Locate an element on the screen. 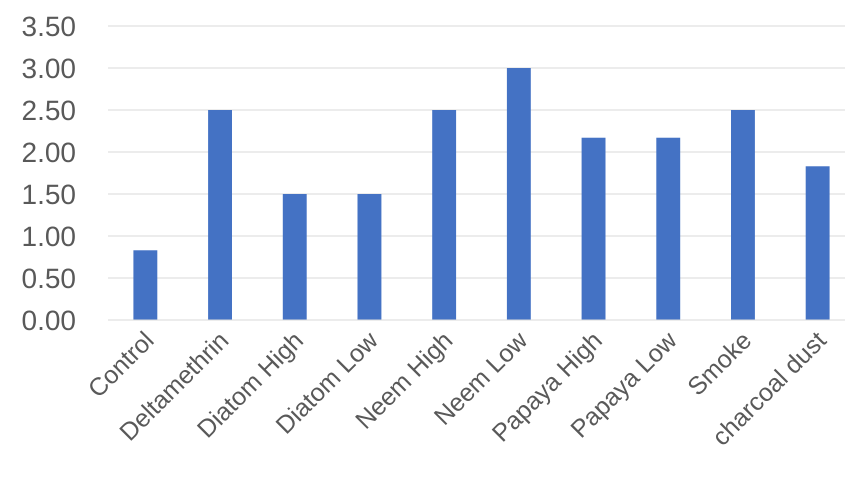  y-tick-label: 1.00 is located at coordinates (49, 236).